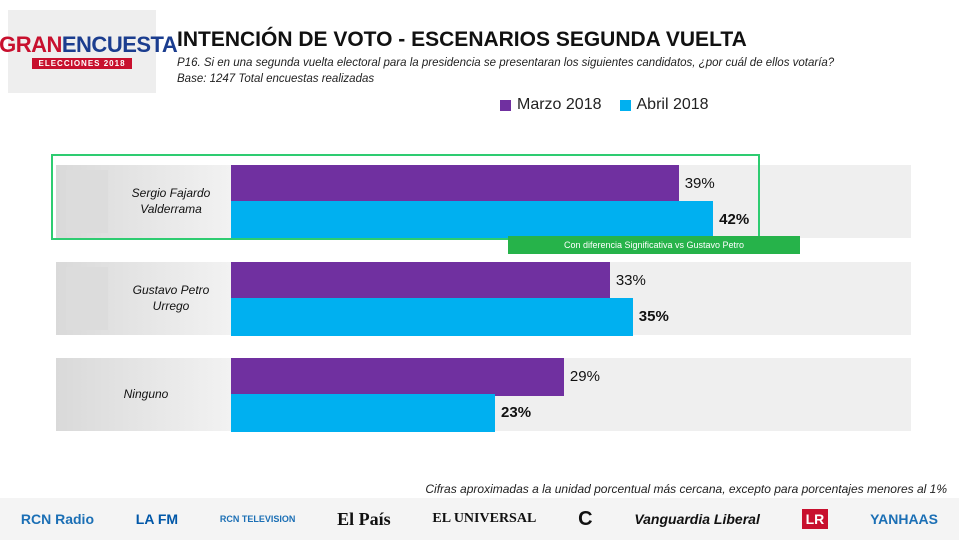 The image size is (959, 540). I want to click on category-label-line: Urrego, so click(171, 306).